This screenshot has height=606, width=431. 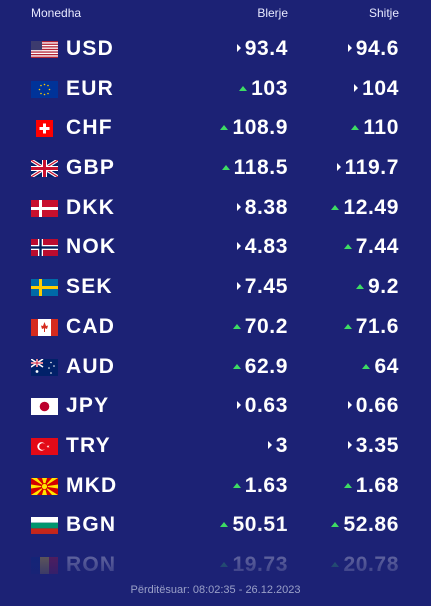 I want to click on au-flag-icon, so click(x=44, y=367).